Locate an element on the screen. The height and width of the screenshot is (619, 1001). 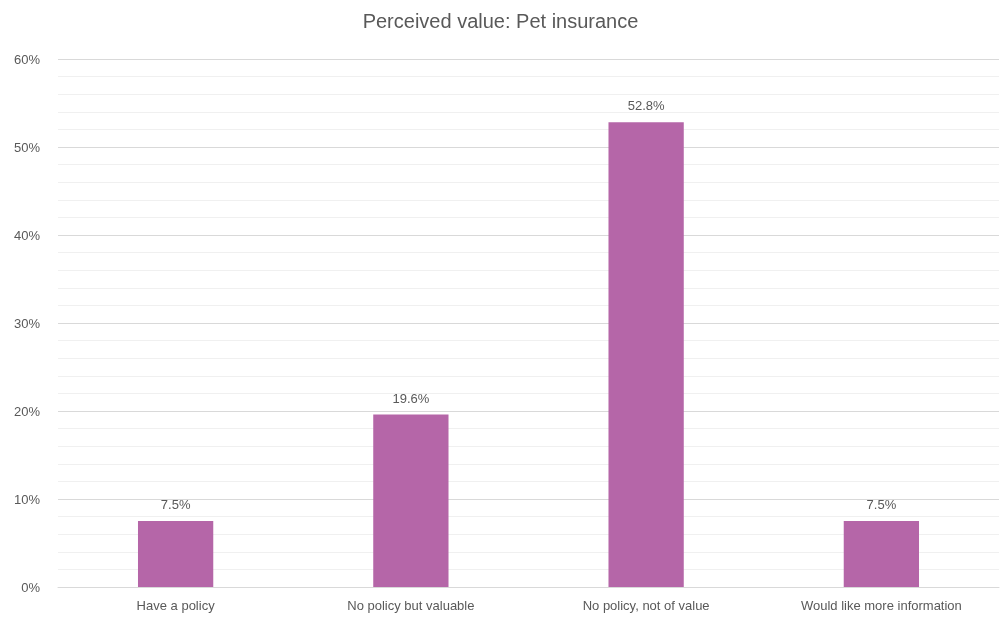
data-label: 19.6% is located at coordinates (411, 398).